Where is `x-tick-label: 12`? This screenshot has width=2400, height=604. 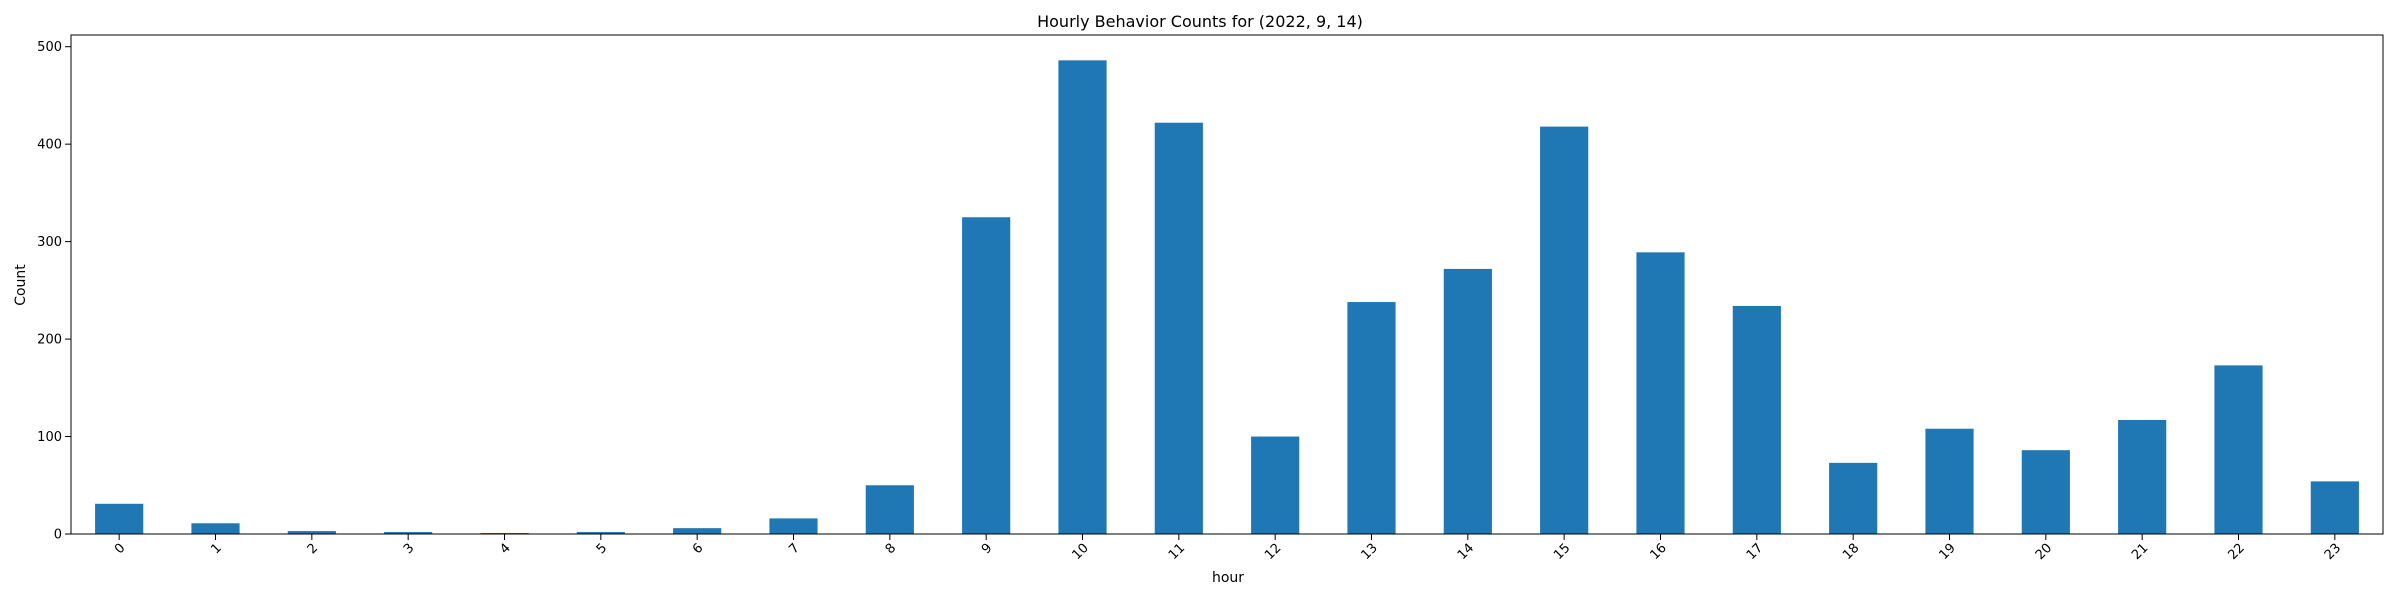
x-tick-label: 12 is located at coordinates (1273, 552).